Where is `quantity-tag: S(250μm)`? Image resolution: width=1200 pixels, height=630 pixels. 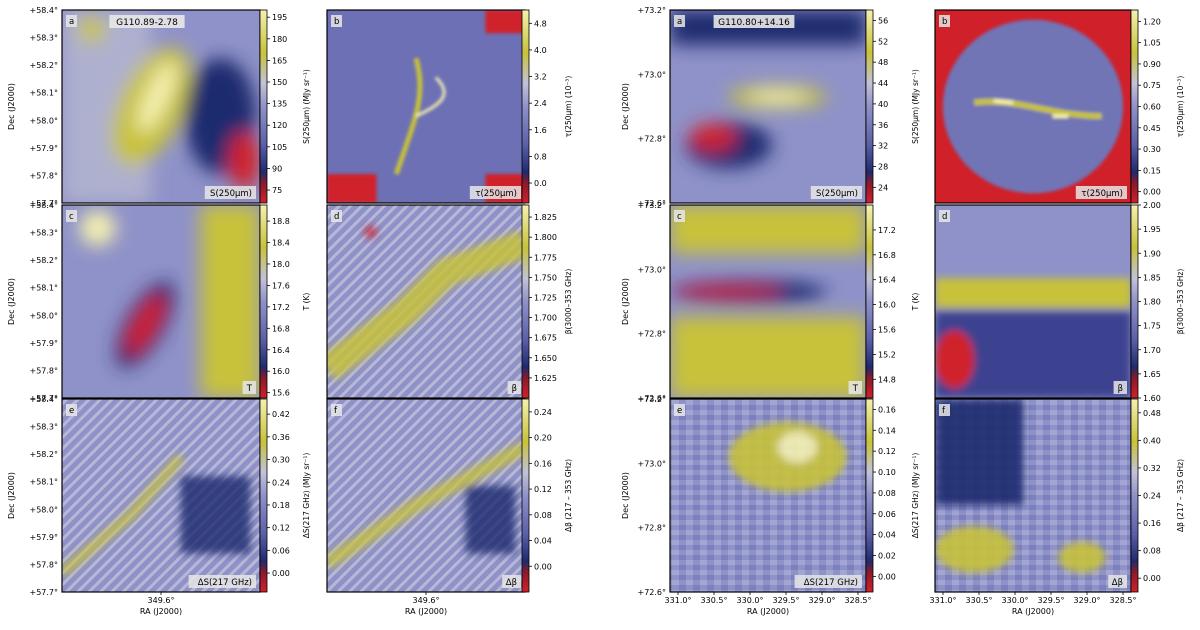
quantity-tag: S(250μm) is located at coordinates (837, 194).